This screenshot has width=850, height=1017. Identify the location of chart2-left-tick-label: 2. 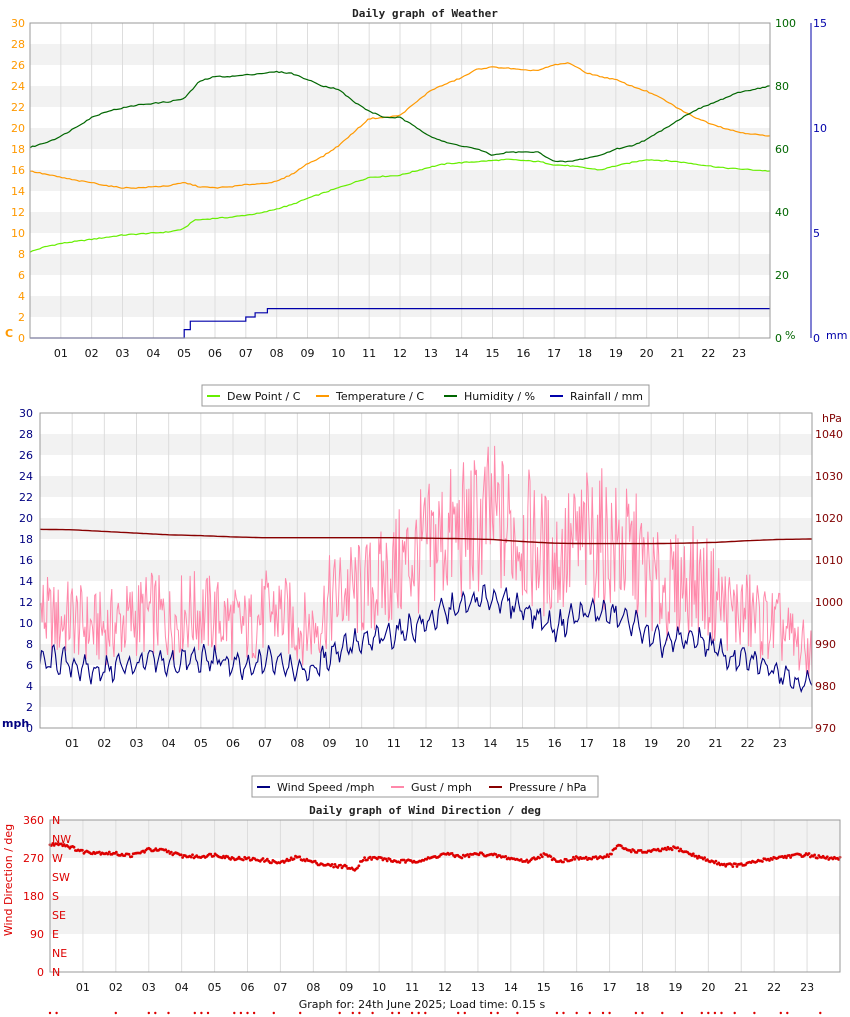
(29, 707).